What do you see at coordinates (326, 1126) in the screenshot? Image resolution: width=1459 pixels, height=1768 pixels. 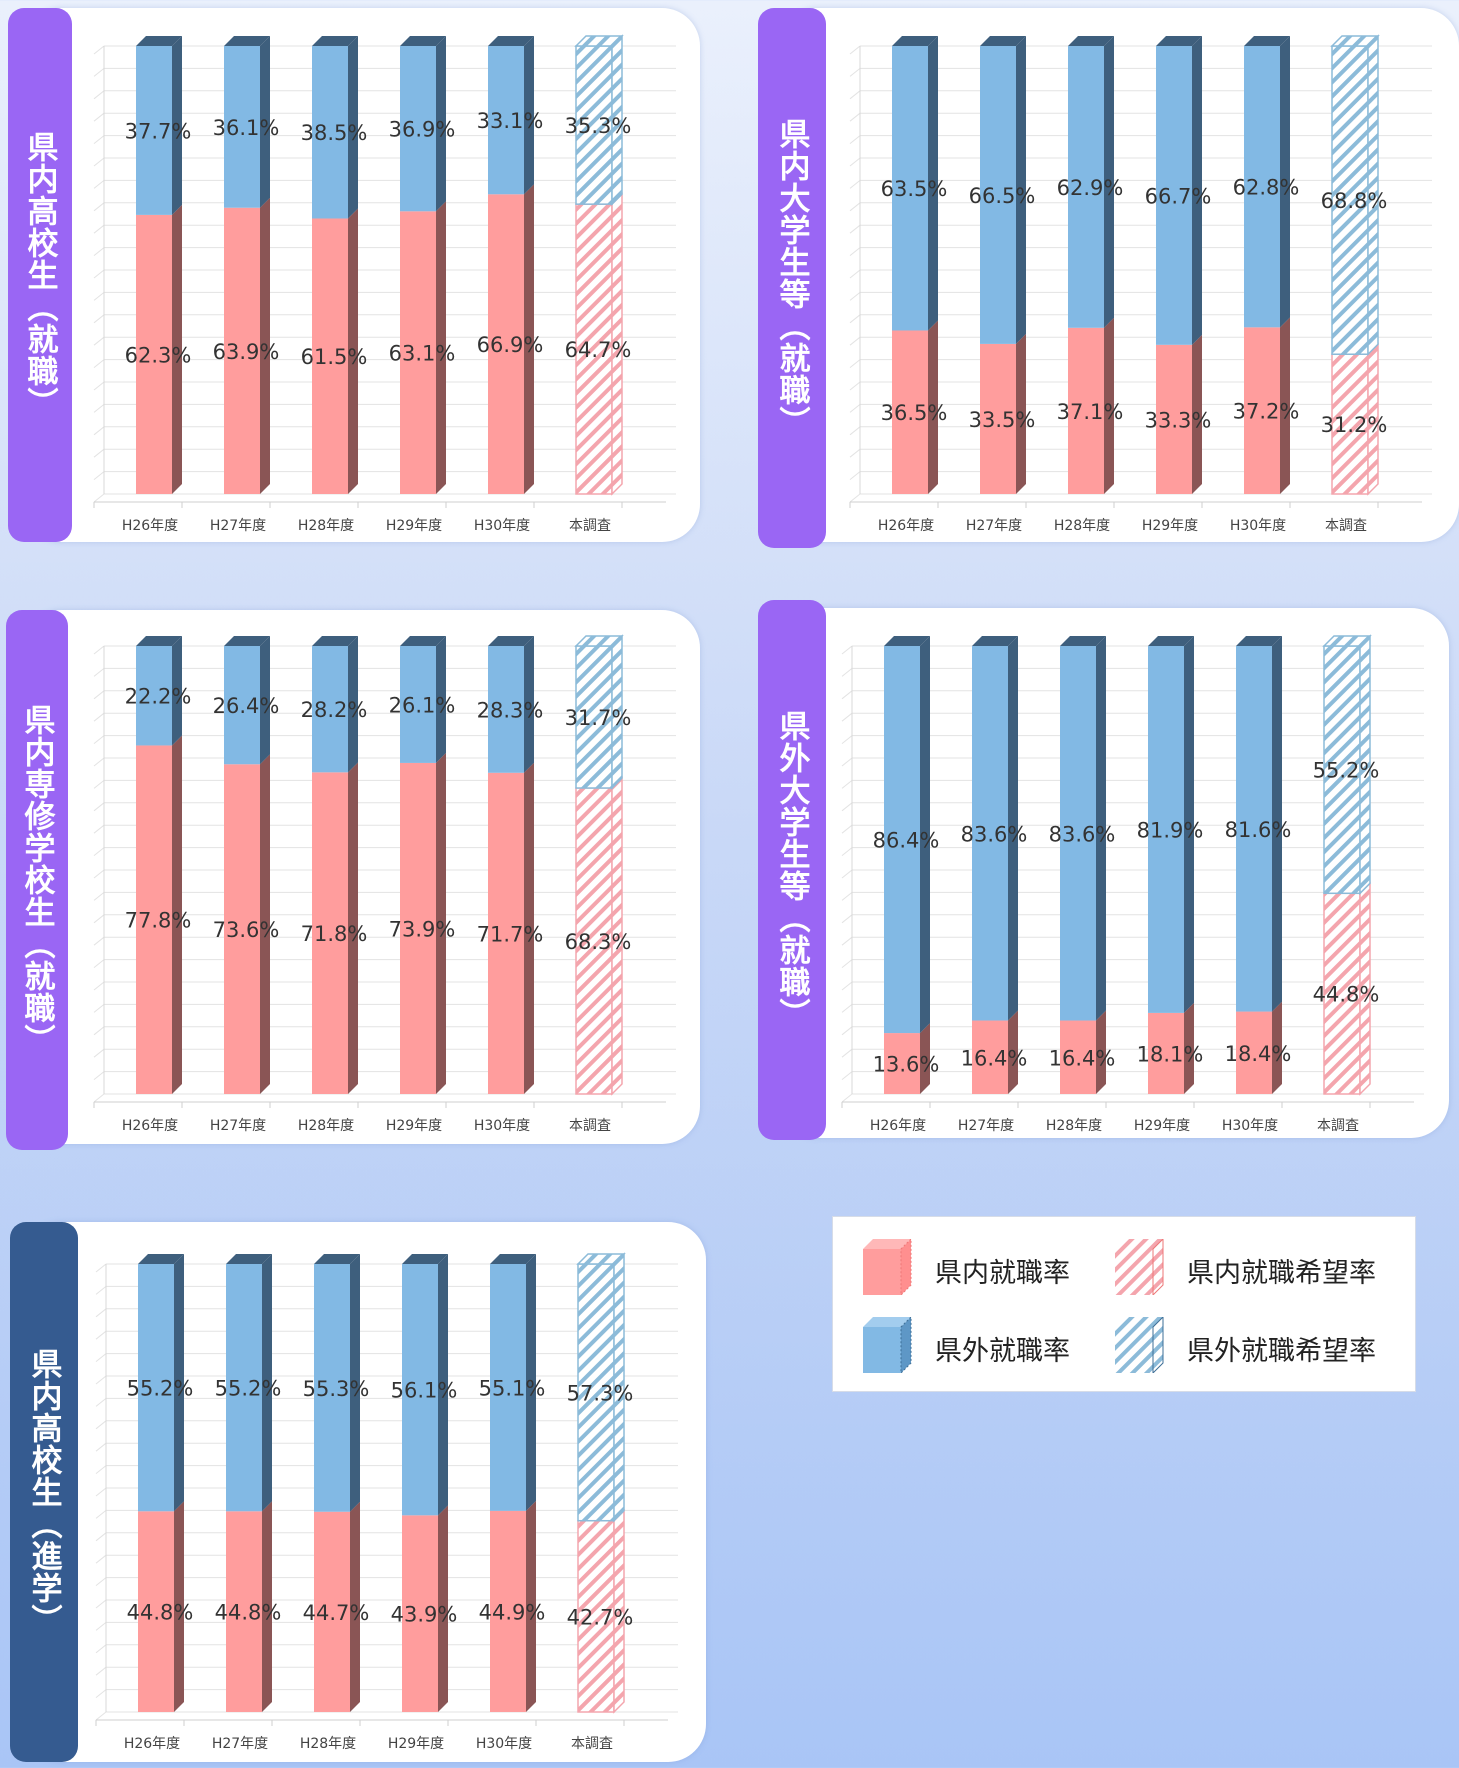 I see `x-tick-label: H28年度` at bounding box center [326, 1126].